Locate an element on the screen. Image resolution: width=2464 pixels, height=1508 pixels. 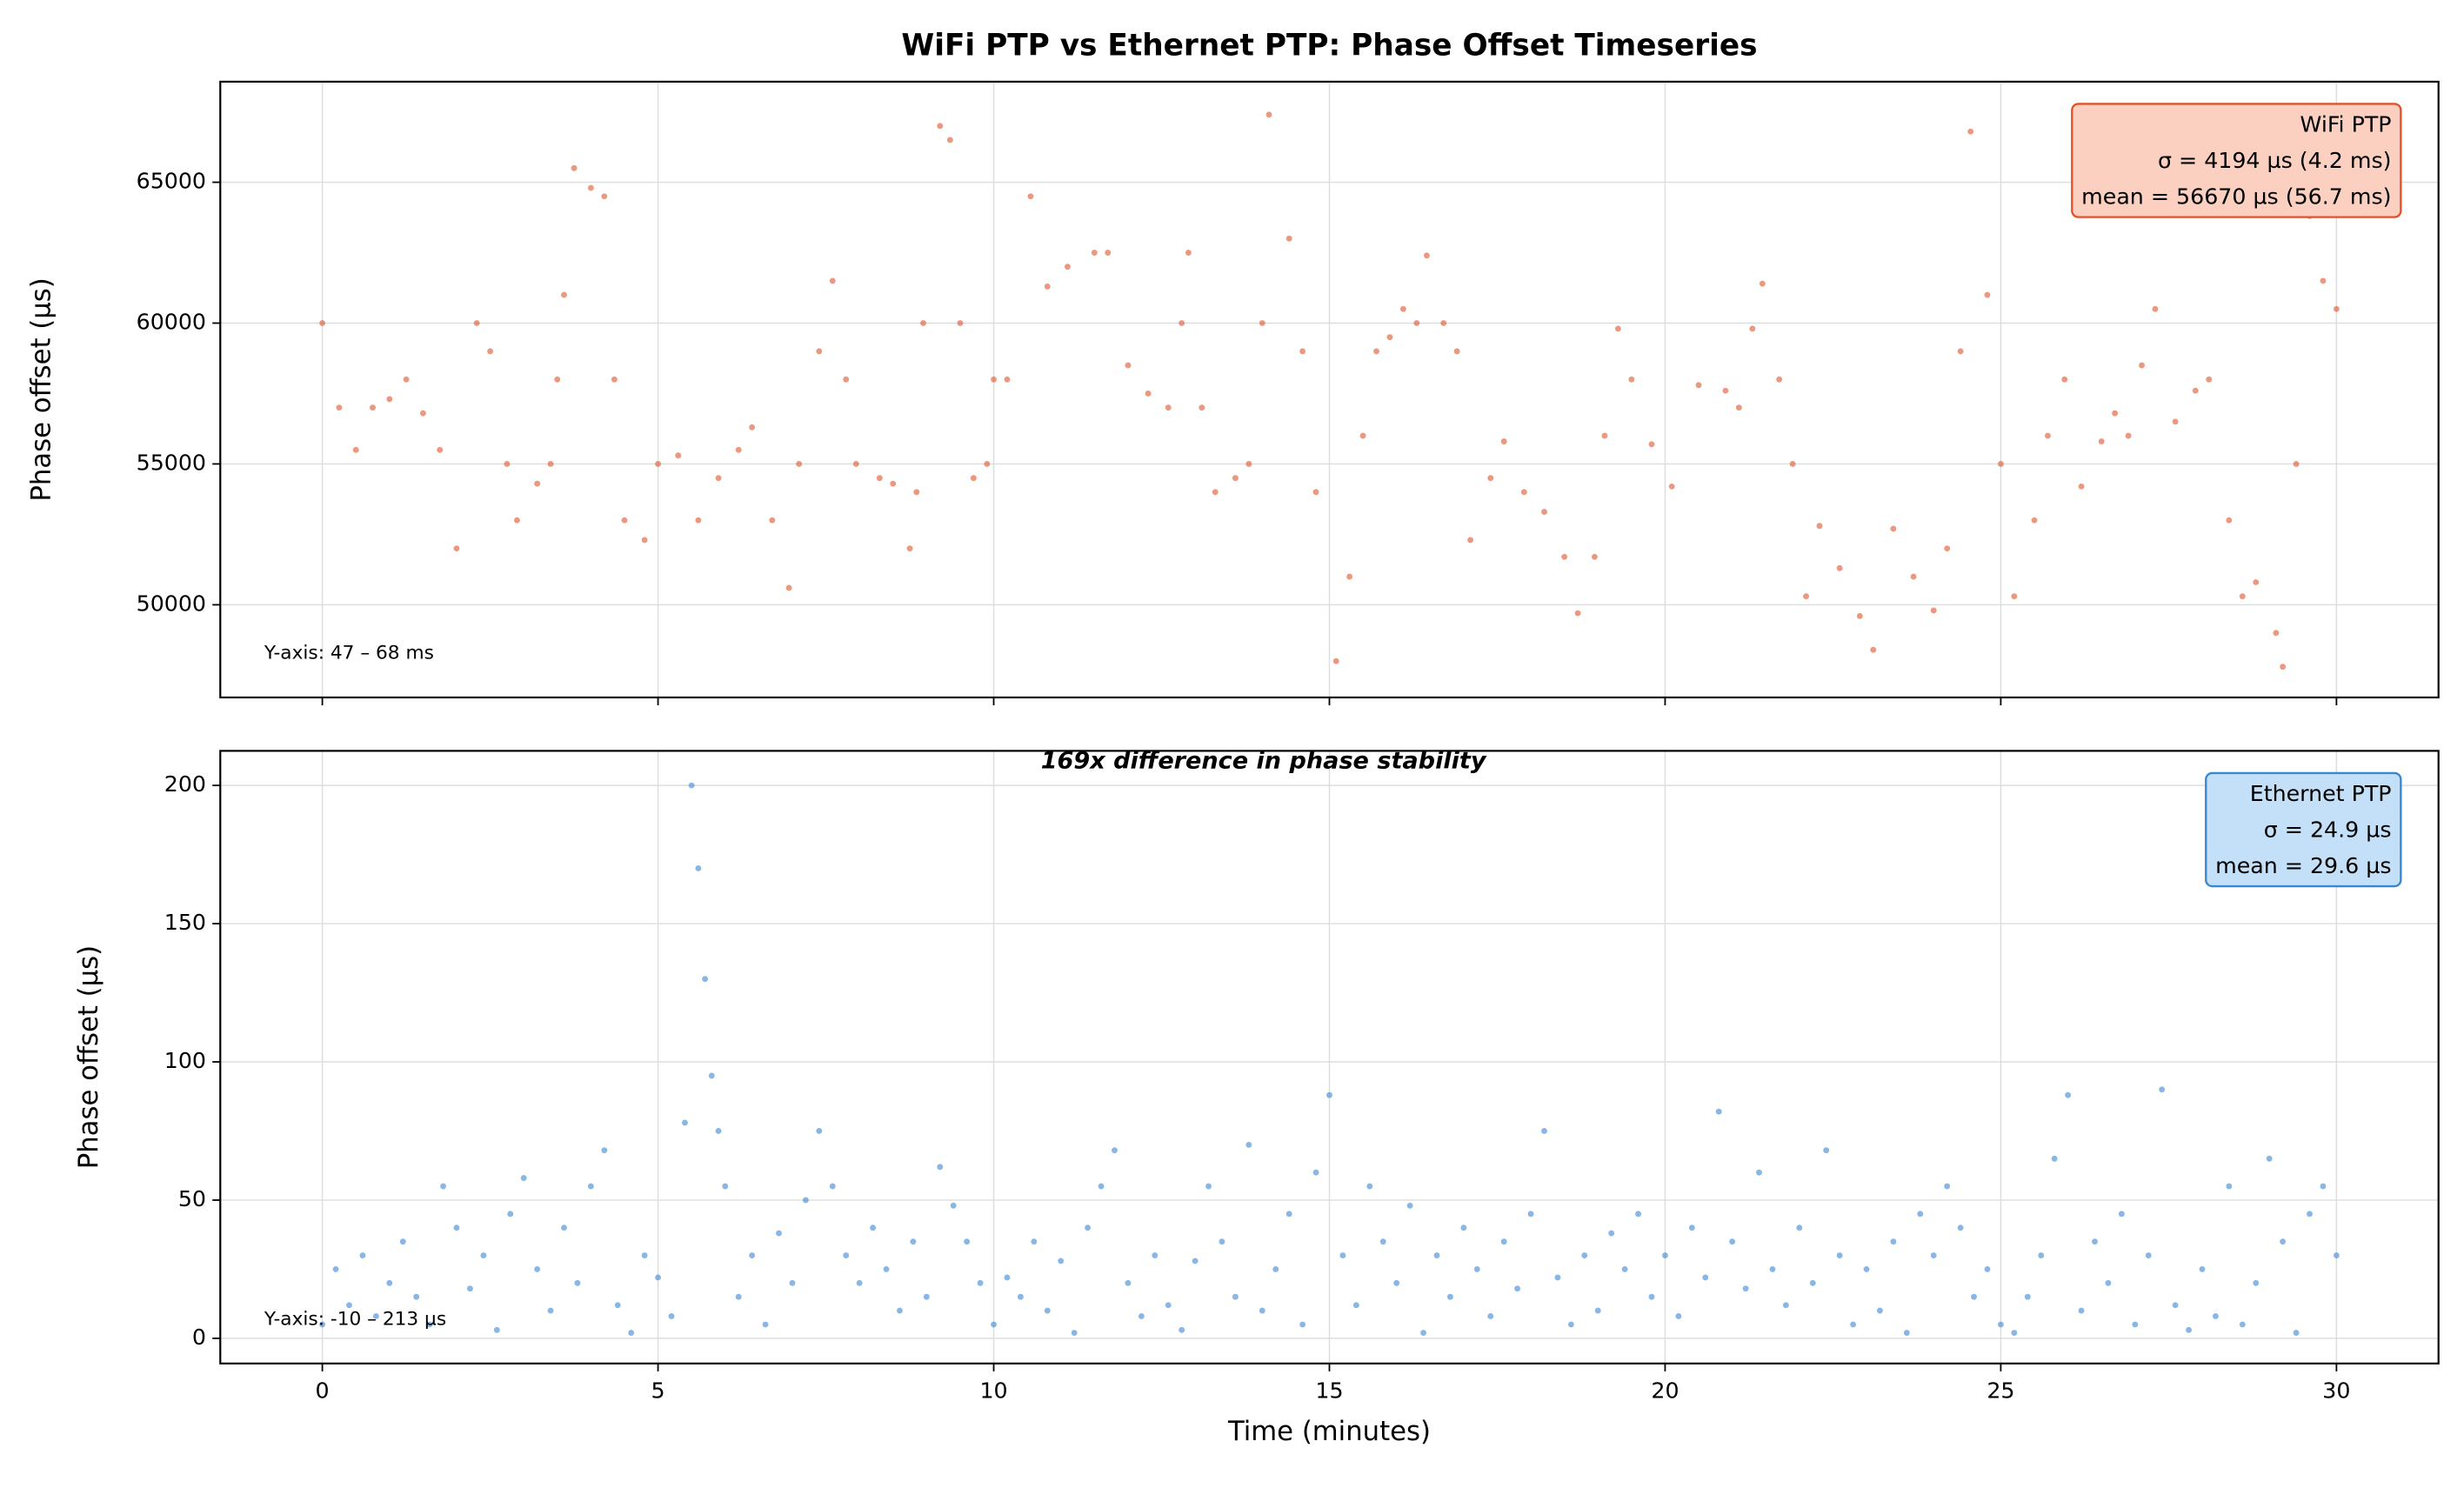
axis-note: Y-axis: 47 – 68 ms is located at coordinates (349, 653).